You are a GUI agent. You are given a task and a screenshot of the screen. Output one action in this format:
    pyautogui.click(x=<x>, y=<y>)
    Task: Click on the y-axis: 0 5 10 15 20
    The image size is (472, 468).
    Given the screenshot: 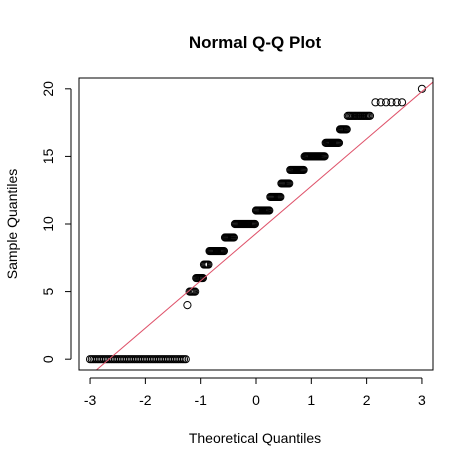 What is the action you would take?
    pyautogui.click(x=56, y=222)
    